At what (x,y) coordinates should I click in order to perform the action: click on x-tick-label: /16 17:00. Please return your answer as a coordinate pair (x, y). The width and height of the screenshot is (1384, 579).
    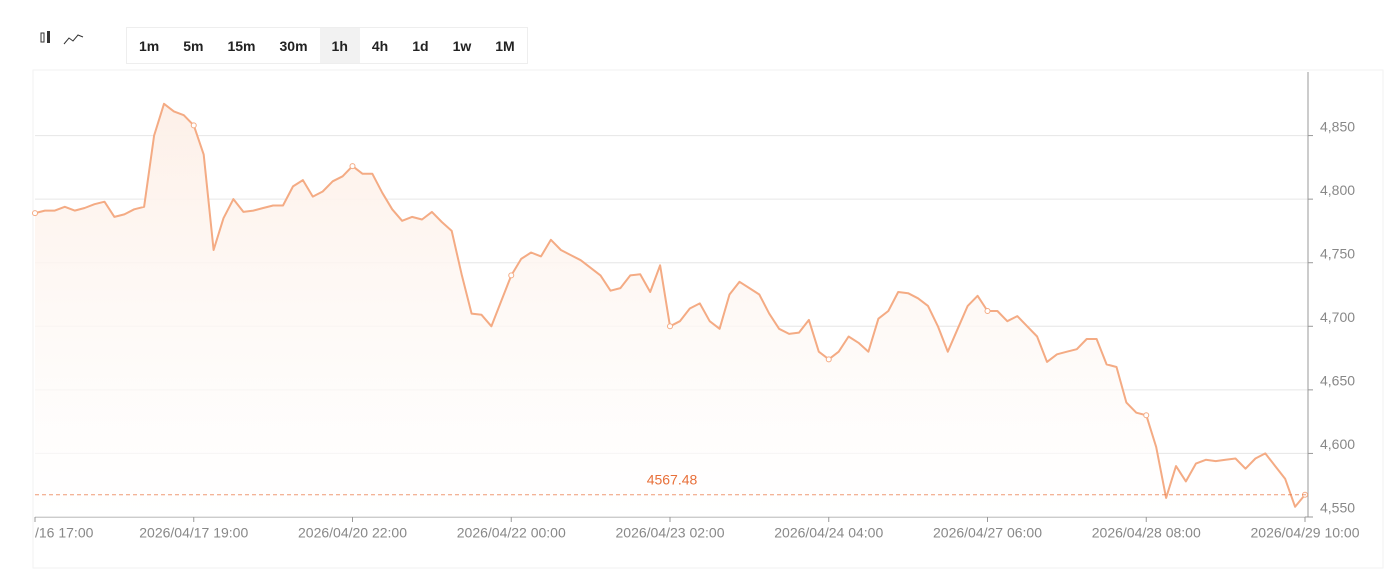
    Looking at the image, I should click on (64, 533).